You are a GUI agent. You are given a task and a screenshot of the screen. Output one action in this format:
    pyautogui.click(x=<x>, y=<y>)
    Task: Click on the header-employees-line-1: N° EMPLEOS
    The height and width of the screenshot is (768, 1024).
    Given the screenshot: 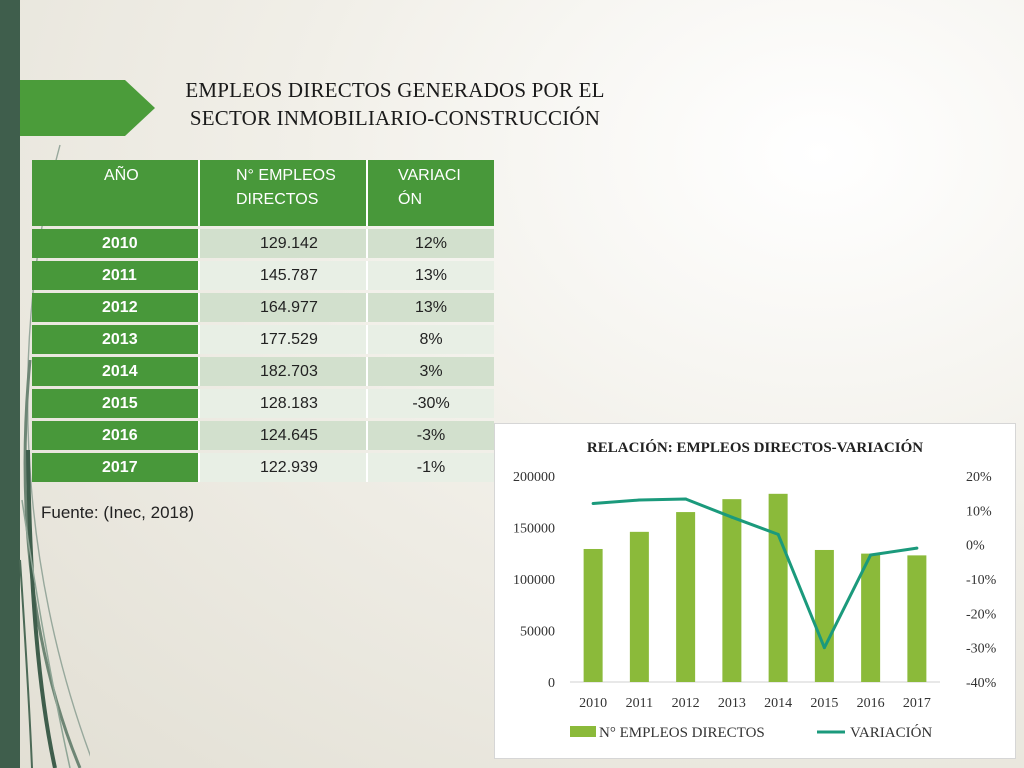 What is the action you would take?
    pyautogui.click(x=286, y=175)
    